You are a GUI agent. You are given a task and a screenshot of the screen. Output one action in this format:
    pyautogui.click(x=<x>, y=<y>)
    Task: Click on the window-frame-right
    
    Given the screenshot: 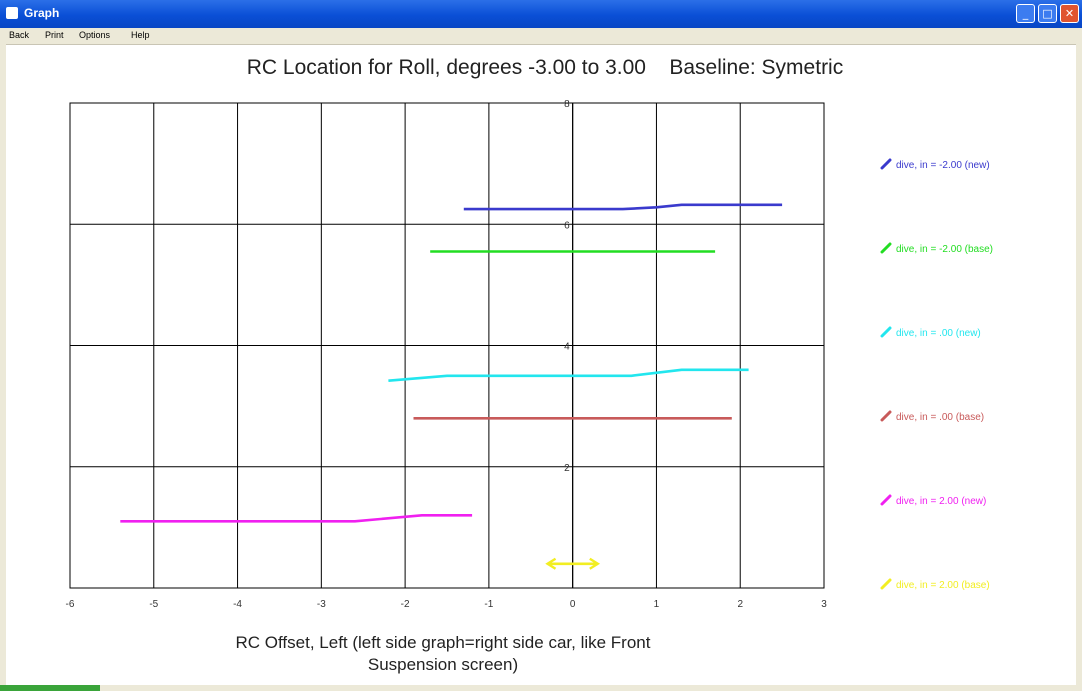 What is the action you would take?
    pyautogui.click(x=1079, y=364)
    